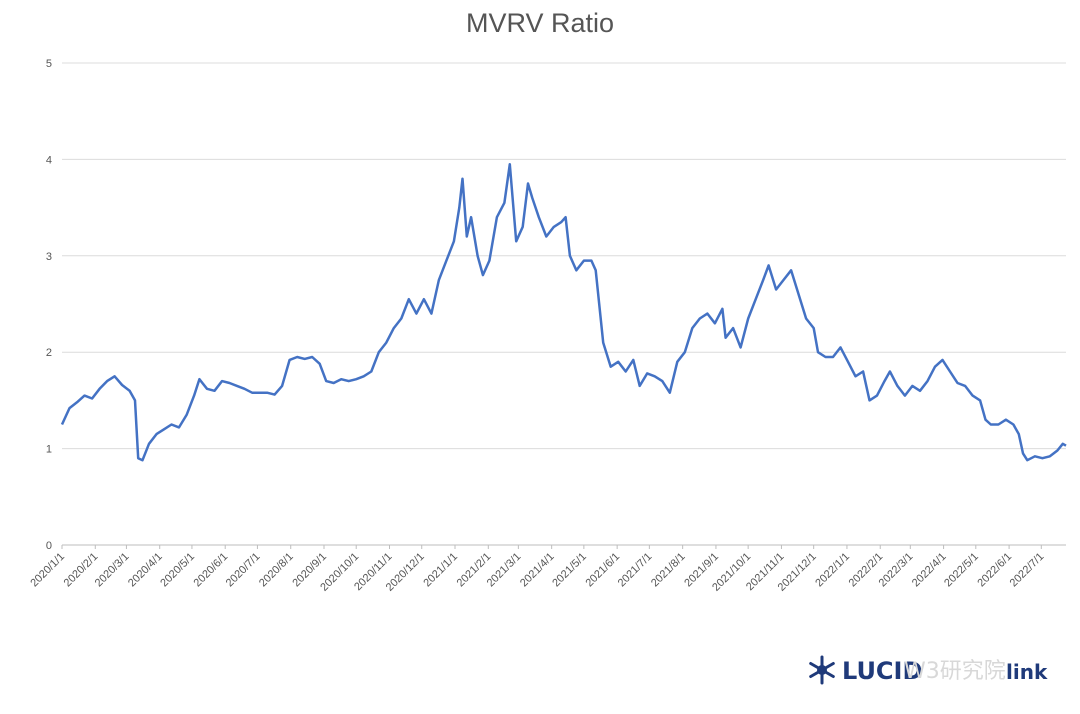 Image resolution: width=1080 pixels, height=714 pixels. I want to click on x-tick-label: 2022/6/1, so click(994, 570).